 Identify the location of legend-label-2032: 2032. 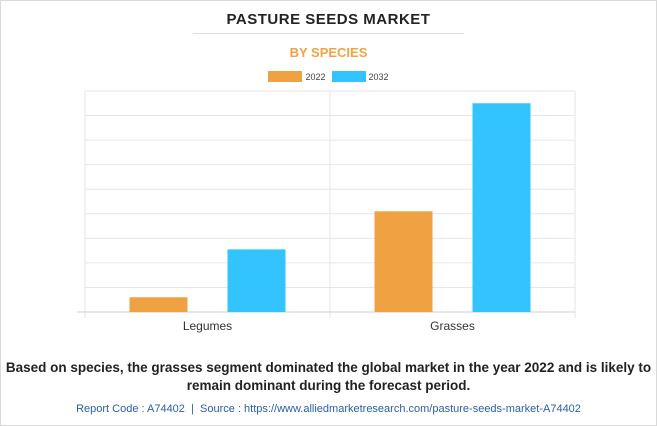
(378, 76).